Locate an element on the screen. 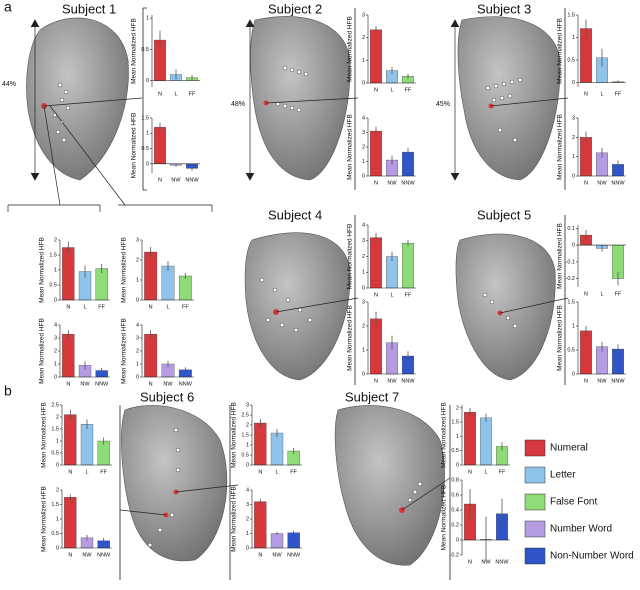  subject-title: Subject 7 is located at coordinates (372, 396).